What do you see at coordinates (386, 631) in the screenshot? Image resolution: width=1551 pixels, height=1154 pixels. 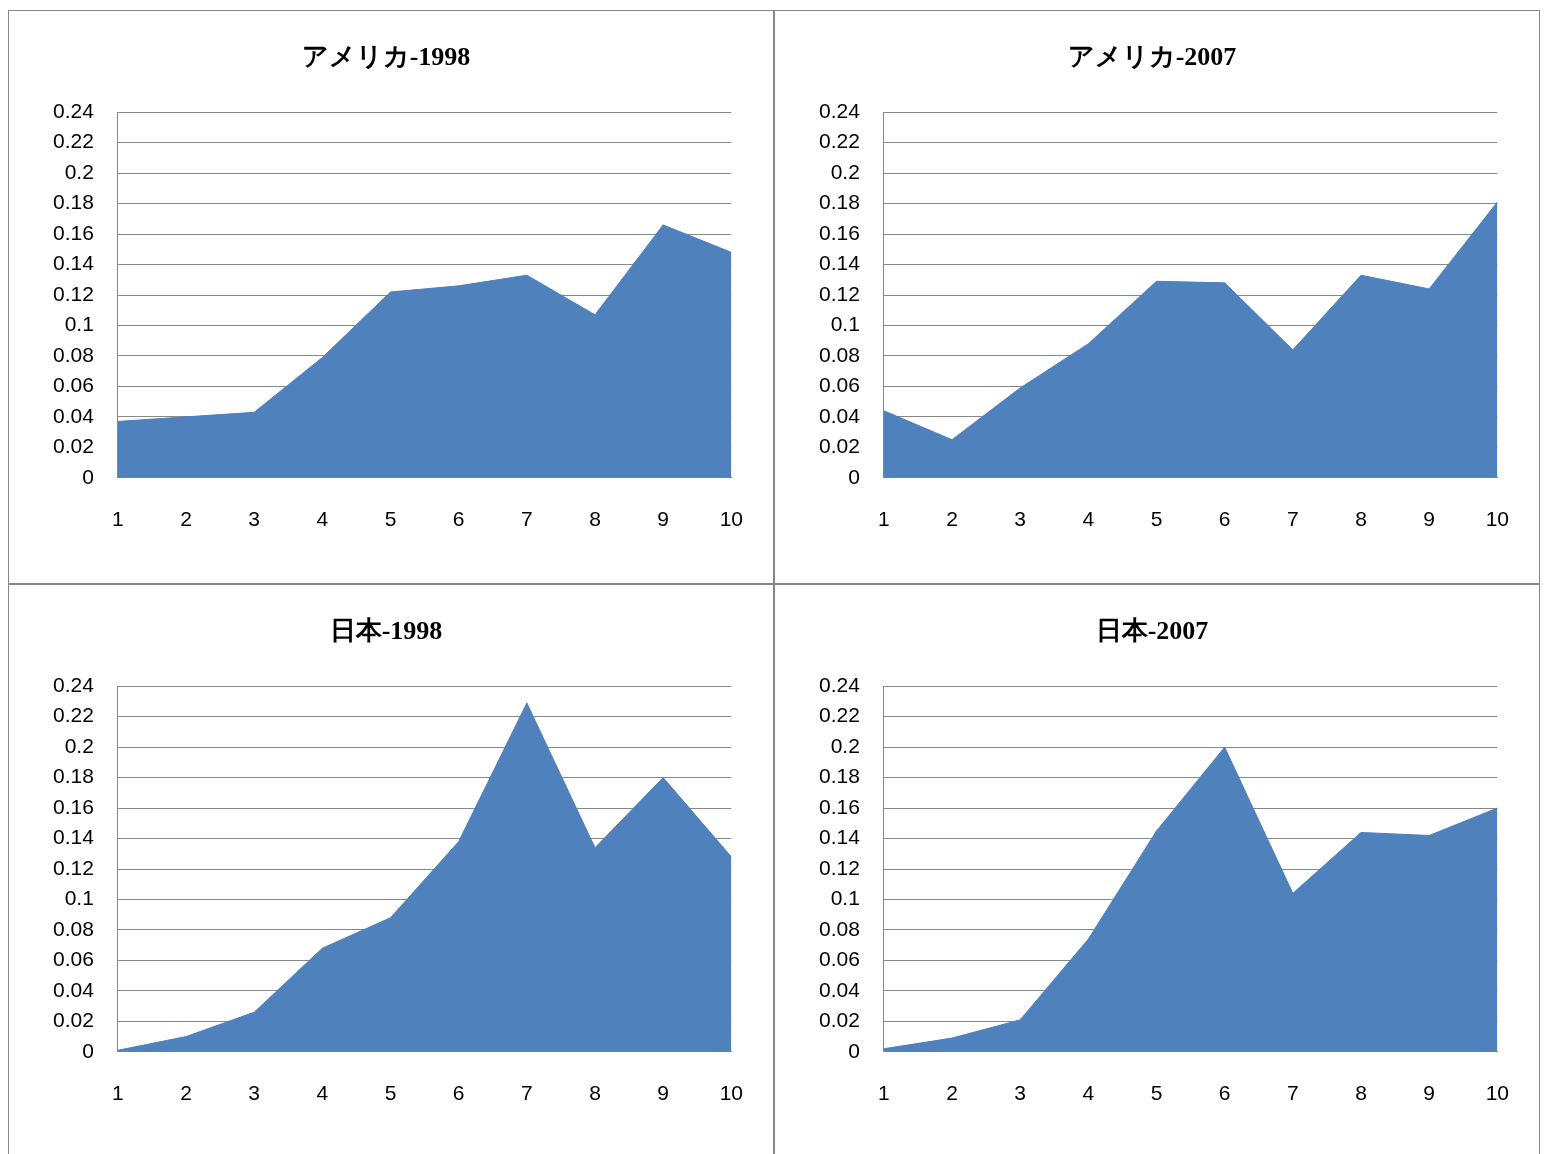 I see `chart-title: 日本-1998` at bounding box center [386, 631].